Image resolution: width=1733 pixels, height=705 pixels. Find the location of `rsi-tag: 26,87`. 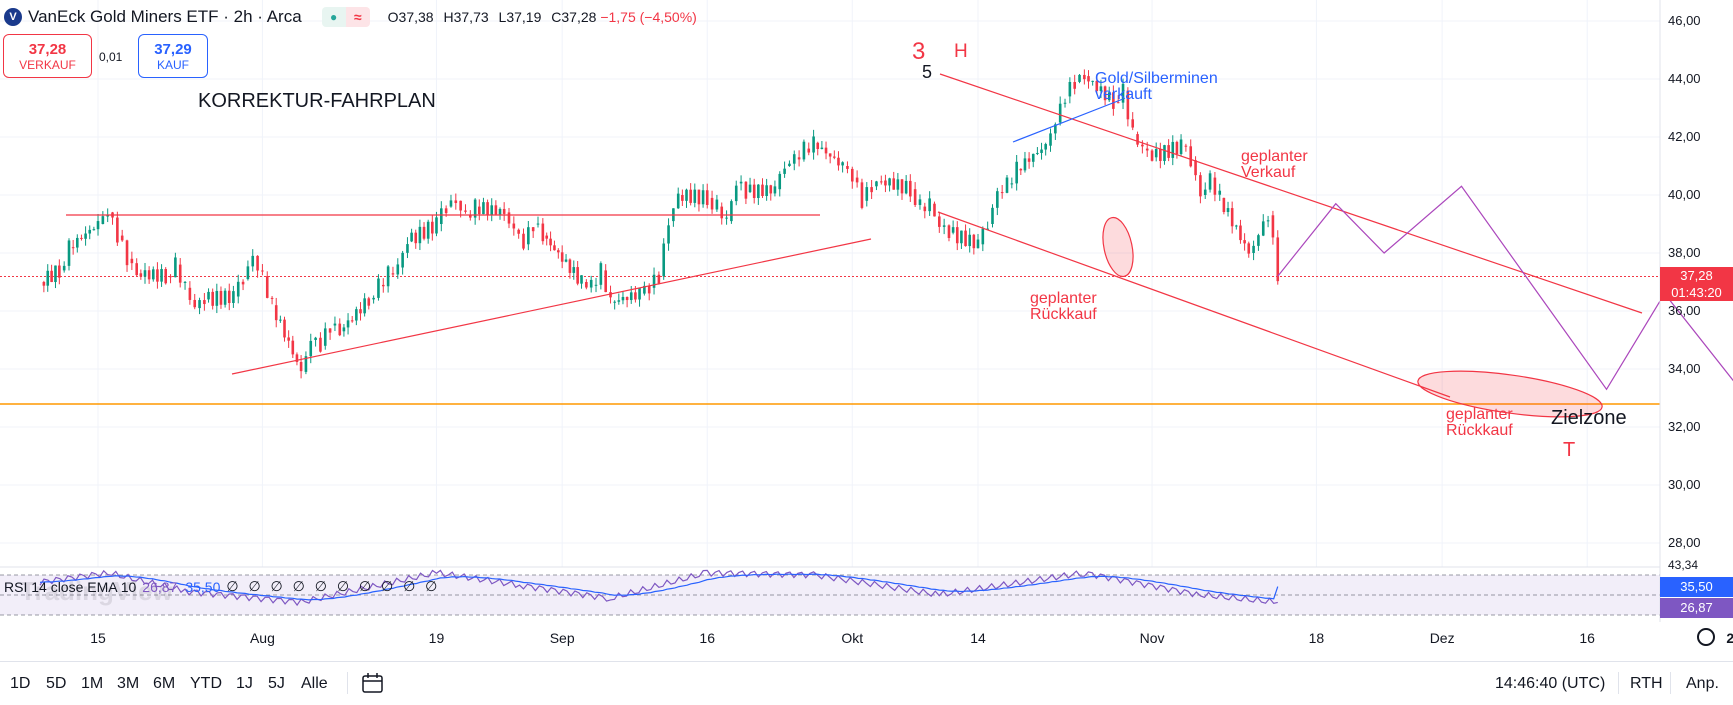

rsi-tag: 26,87 is located at coordinates (1696, 608).